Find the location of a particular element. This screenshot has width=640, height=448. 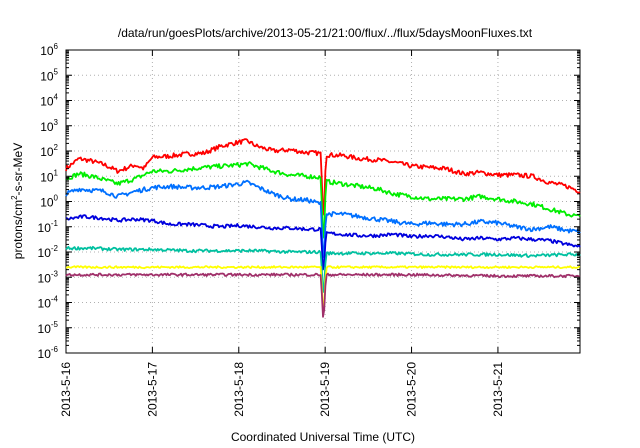

y-tick-label: 10⁻² is located at coordinates (48, 252).